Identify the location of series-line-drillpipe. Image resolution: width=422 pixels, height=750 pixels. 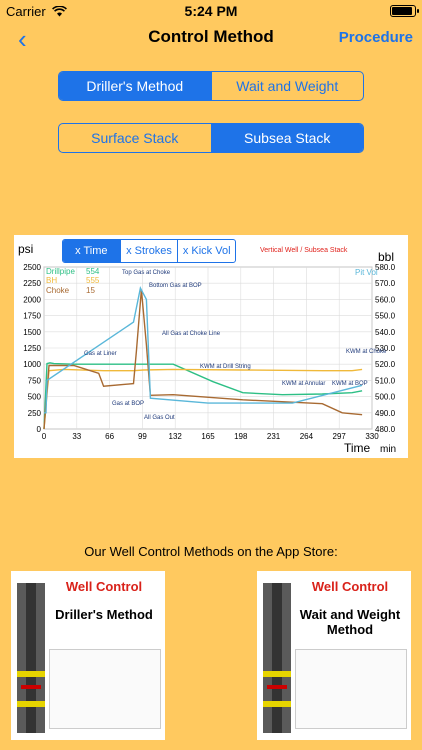
(203, 396).